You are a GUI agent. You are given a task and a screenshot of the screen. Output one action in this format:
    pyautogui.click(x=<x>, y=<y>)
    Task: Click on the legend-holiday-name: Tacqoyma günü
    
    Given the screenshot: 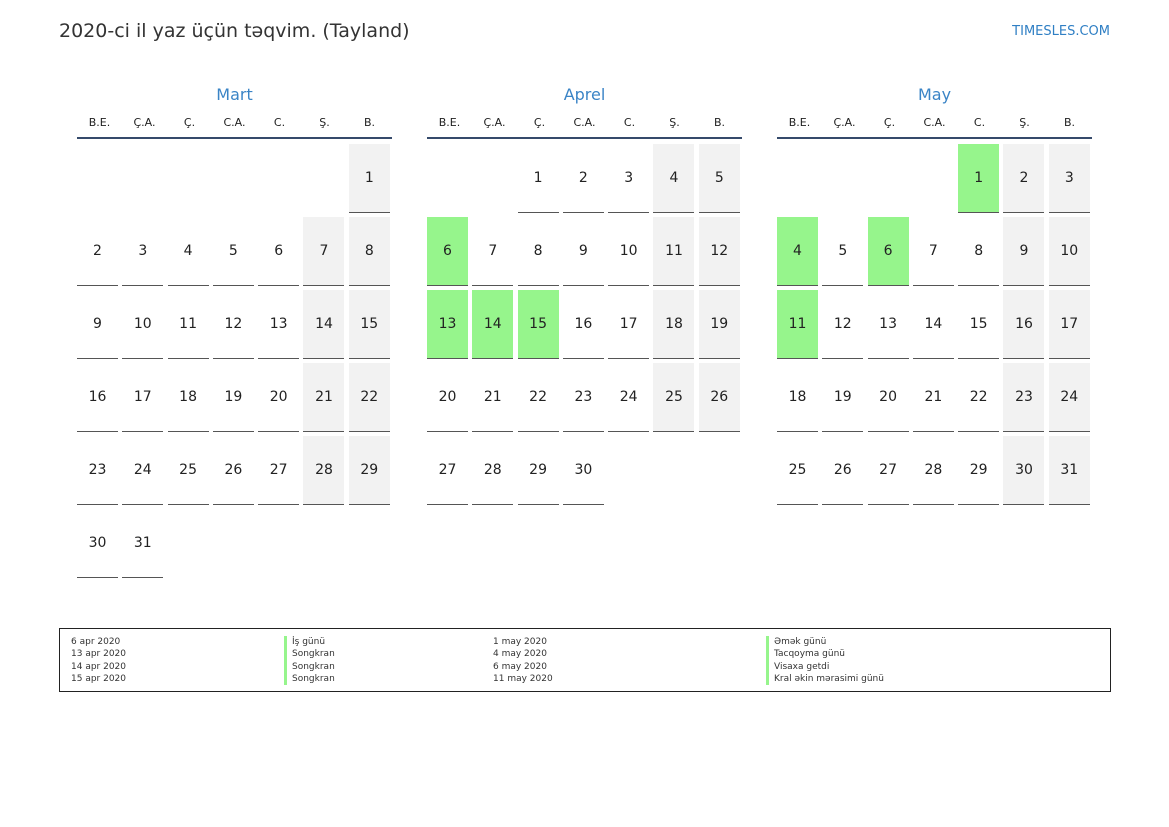 What is the action you would take?
    pyautogui.click(x=825, y=654)
    